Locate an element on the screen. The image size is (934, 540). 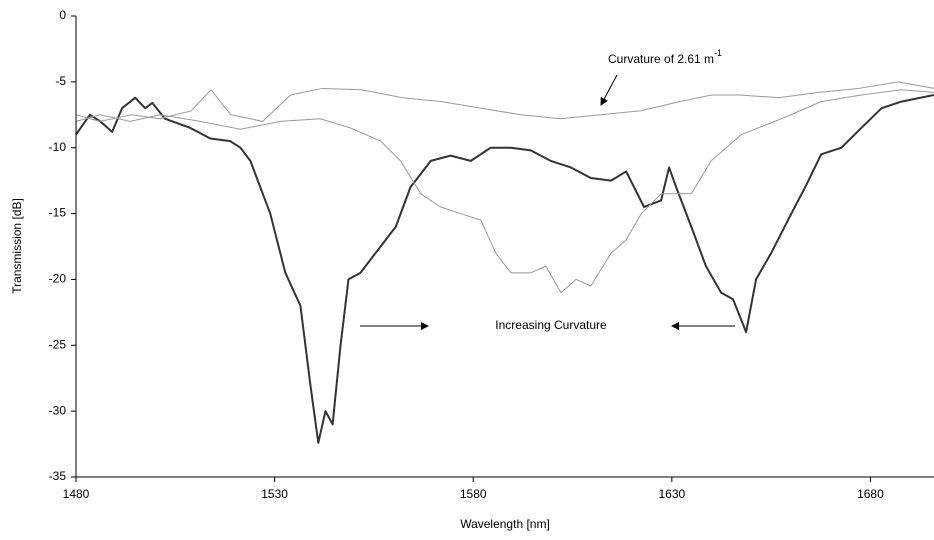
x-tick-label: 1680 is located at coordinates (870, 494).